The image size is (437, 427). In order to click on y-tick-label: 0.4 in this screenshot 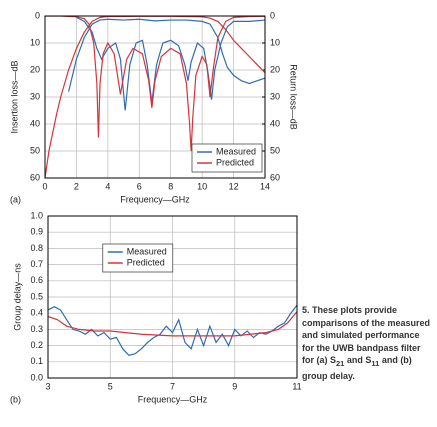, I will do `click(36, 313)`.